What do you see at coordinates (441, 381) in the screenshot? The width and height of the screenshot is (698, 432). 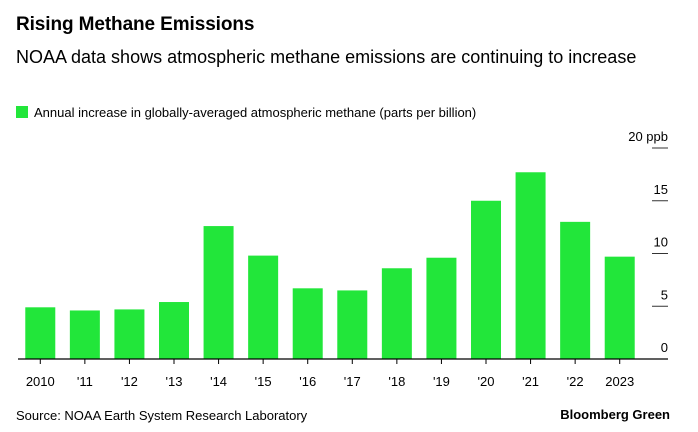 I see `x-tick-label: '19` at bounding box center [441, 381].